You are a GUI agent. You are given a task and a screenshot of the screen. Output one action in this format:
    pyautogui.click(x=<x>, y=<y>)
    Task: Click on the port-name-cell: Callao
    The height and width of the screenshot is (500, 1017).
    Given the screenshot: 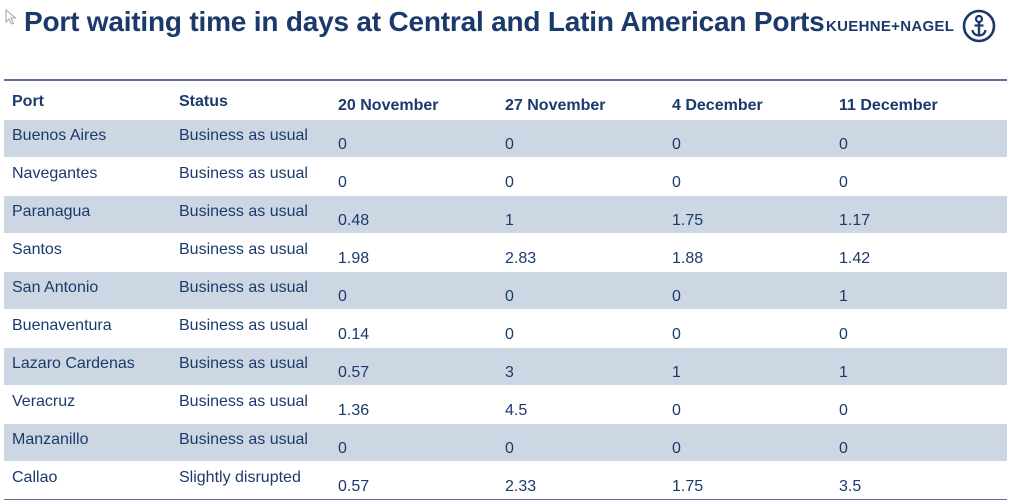 What is the action you would take?
    pyautogui.click(x=35, y=477)
    